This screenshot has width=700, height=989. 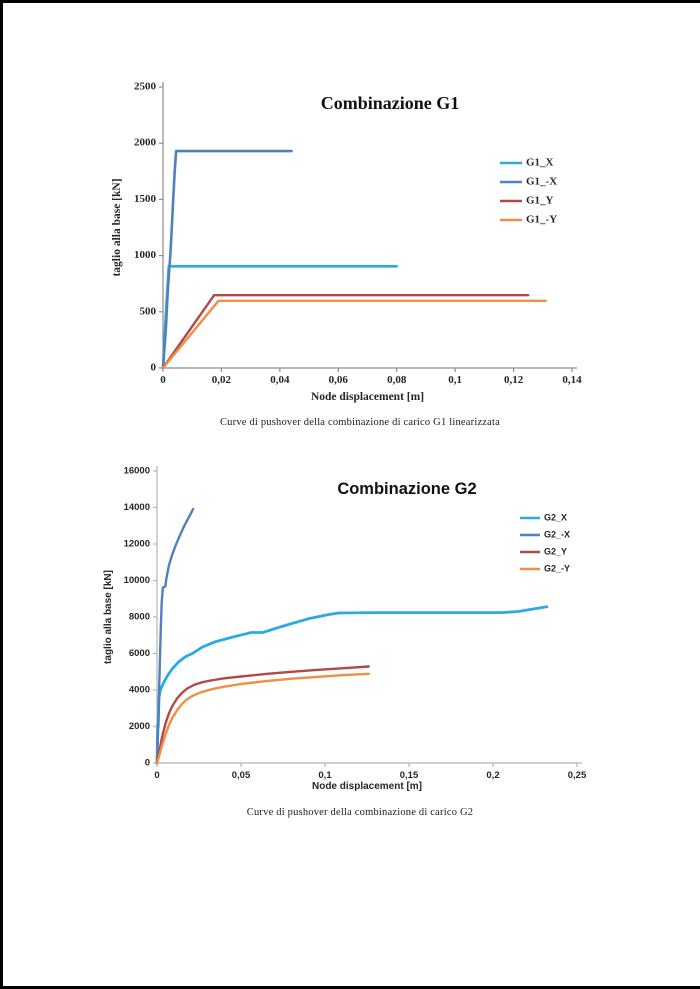 What do you see at coordinates (137, 507) in the screenshot?
I see `y-tick-label: 14000` at bounding box center [137, 507].